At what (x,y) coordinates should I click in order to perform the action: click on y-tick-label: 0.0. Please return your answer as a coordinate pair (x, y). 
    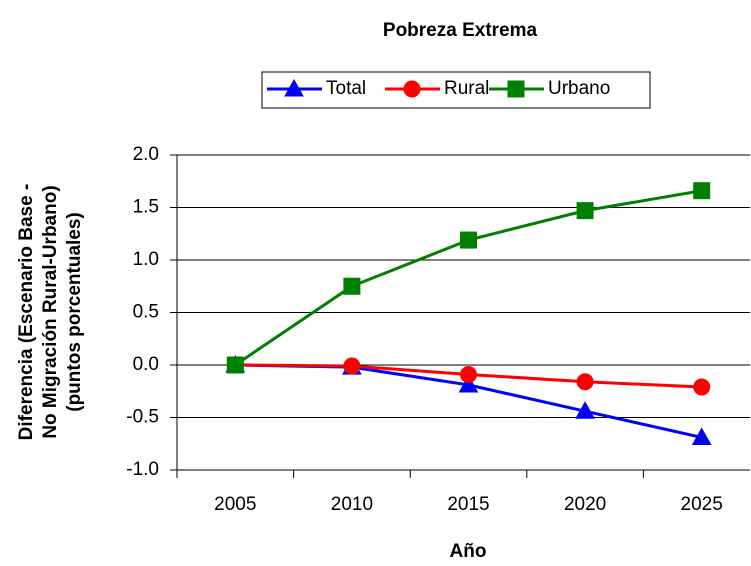
    Looking at the image, I should click on (146, 364).